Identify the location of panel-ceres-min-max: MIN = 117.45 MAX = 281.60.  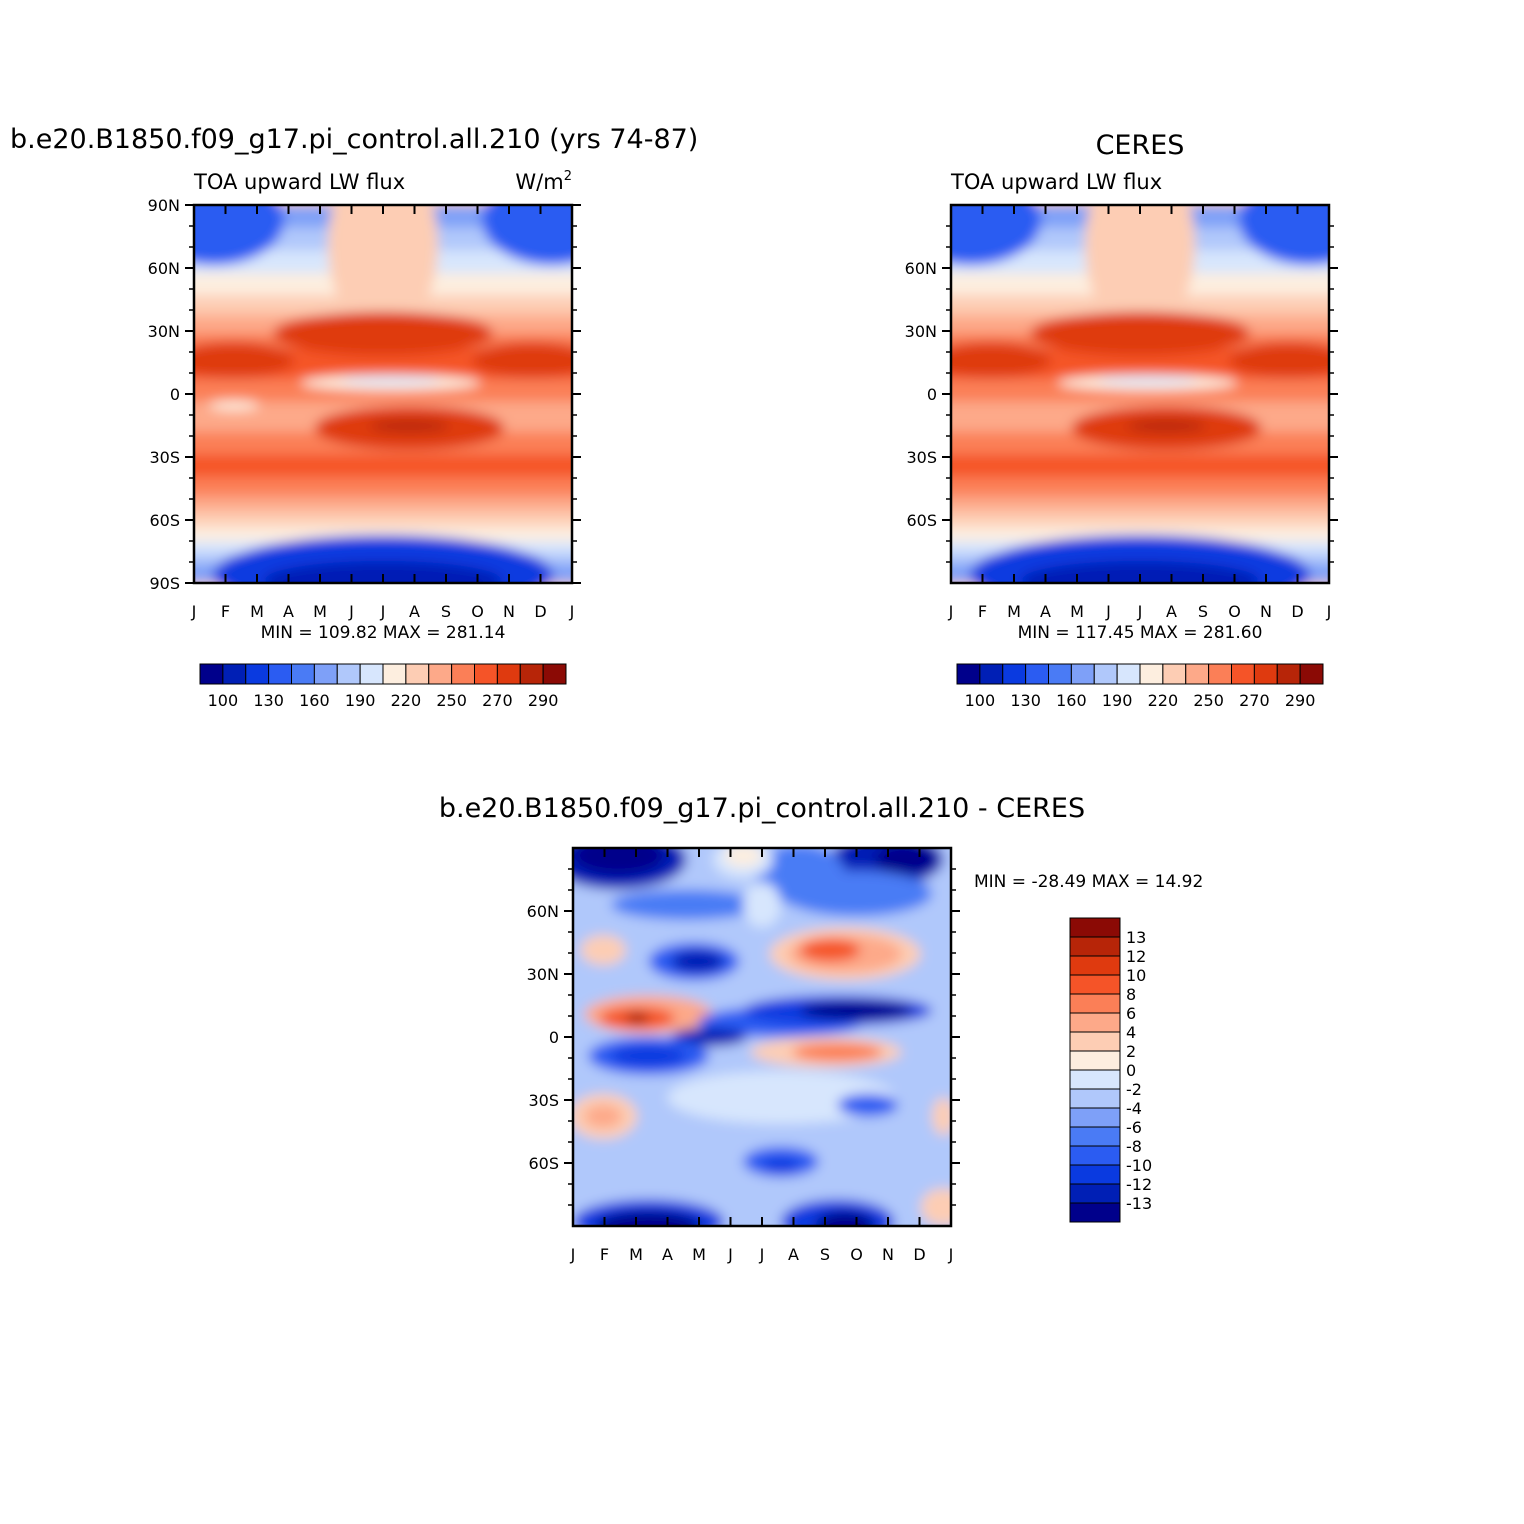
(1140, 633).